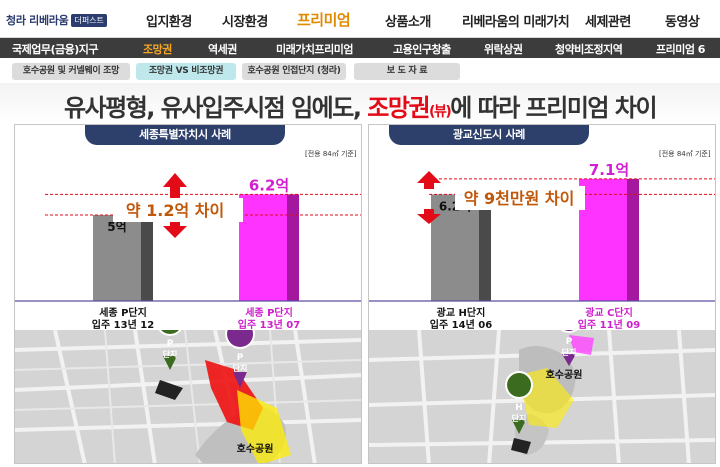 This screenshot has height=467, width=720. I want to click on subnav-item-subscription: 청약비조정지역, so click(589, 49).